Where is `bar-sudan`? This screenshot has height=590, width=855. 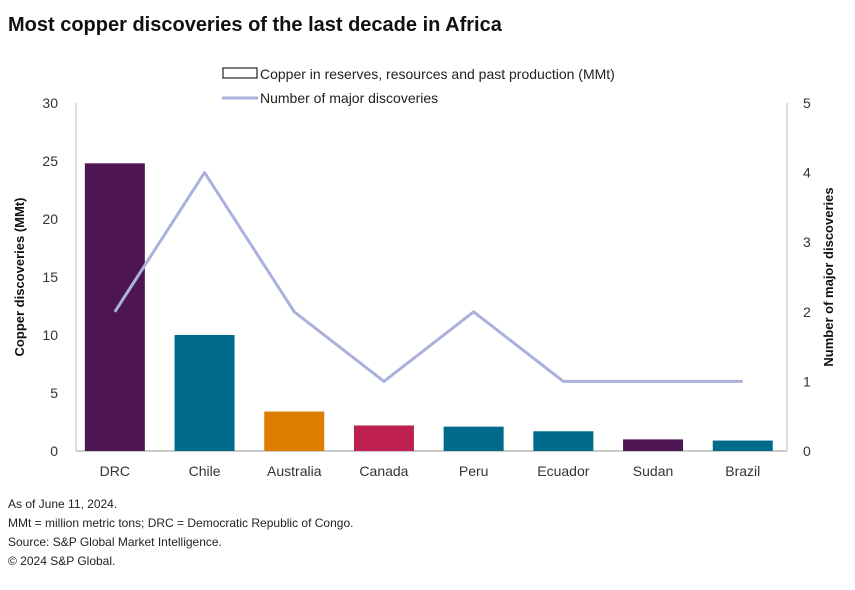 bar-sudan is located at coordinates (653, 445).